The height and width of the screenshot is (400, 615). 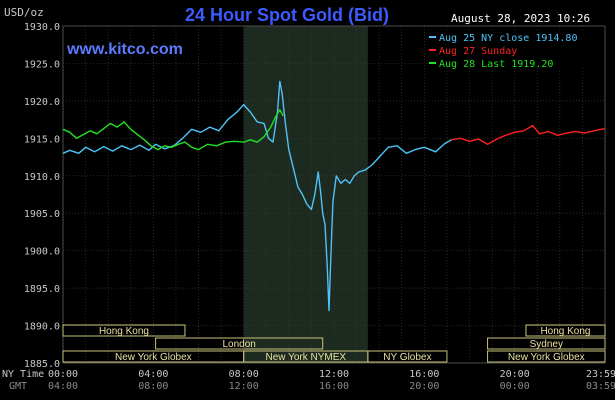 I want to click on ny-time-row-label: NY Time, so click(x=23, y=374).